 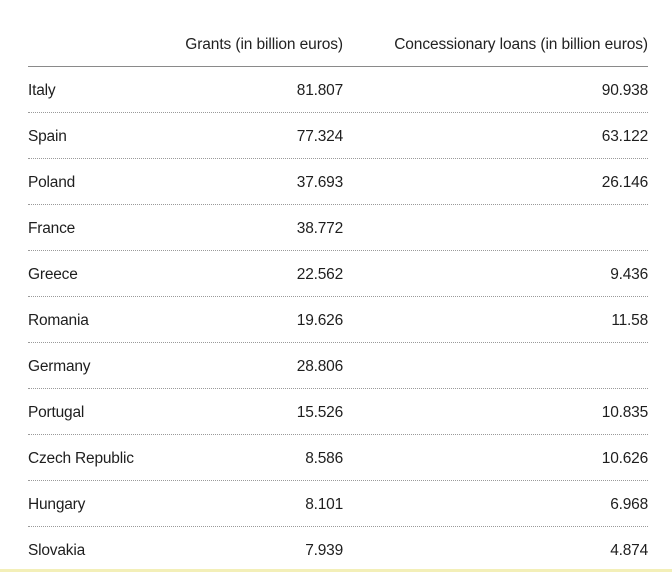 I want to click on loans-cell: 90.938, so click(x=624, y=90).